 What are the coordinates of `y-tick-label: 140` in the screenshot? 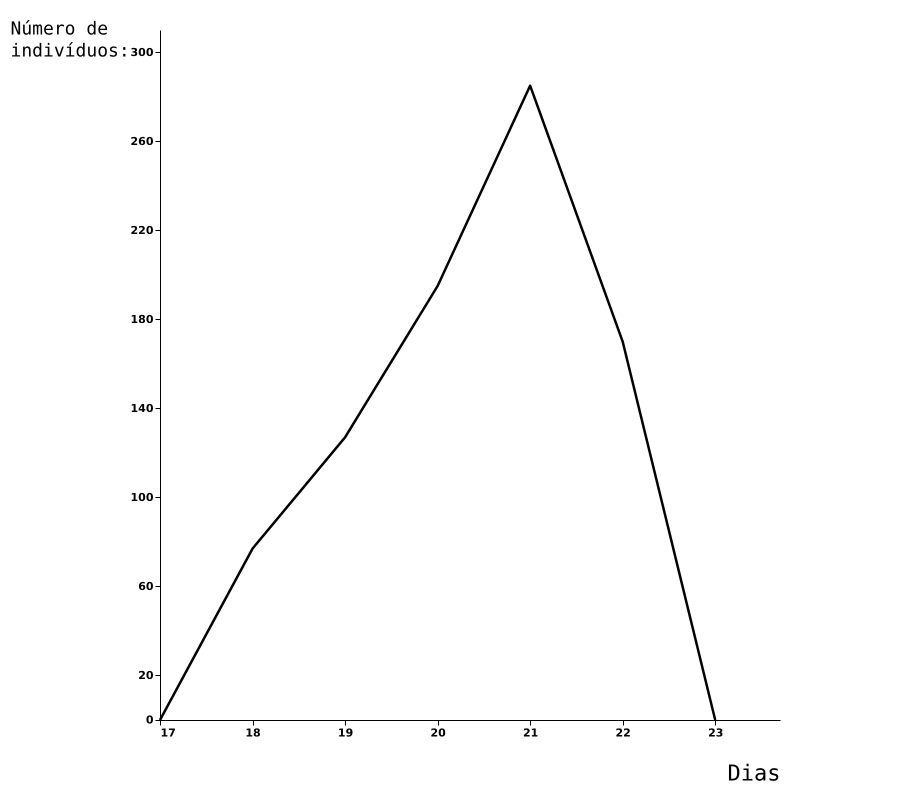 It's located at (142, 408).